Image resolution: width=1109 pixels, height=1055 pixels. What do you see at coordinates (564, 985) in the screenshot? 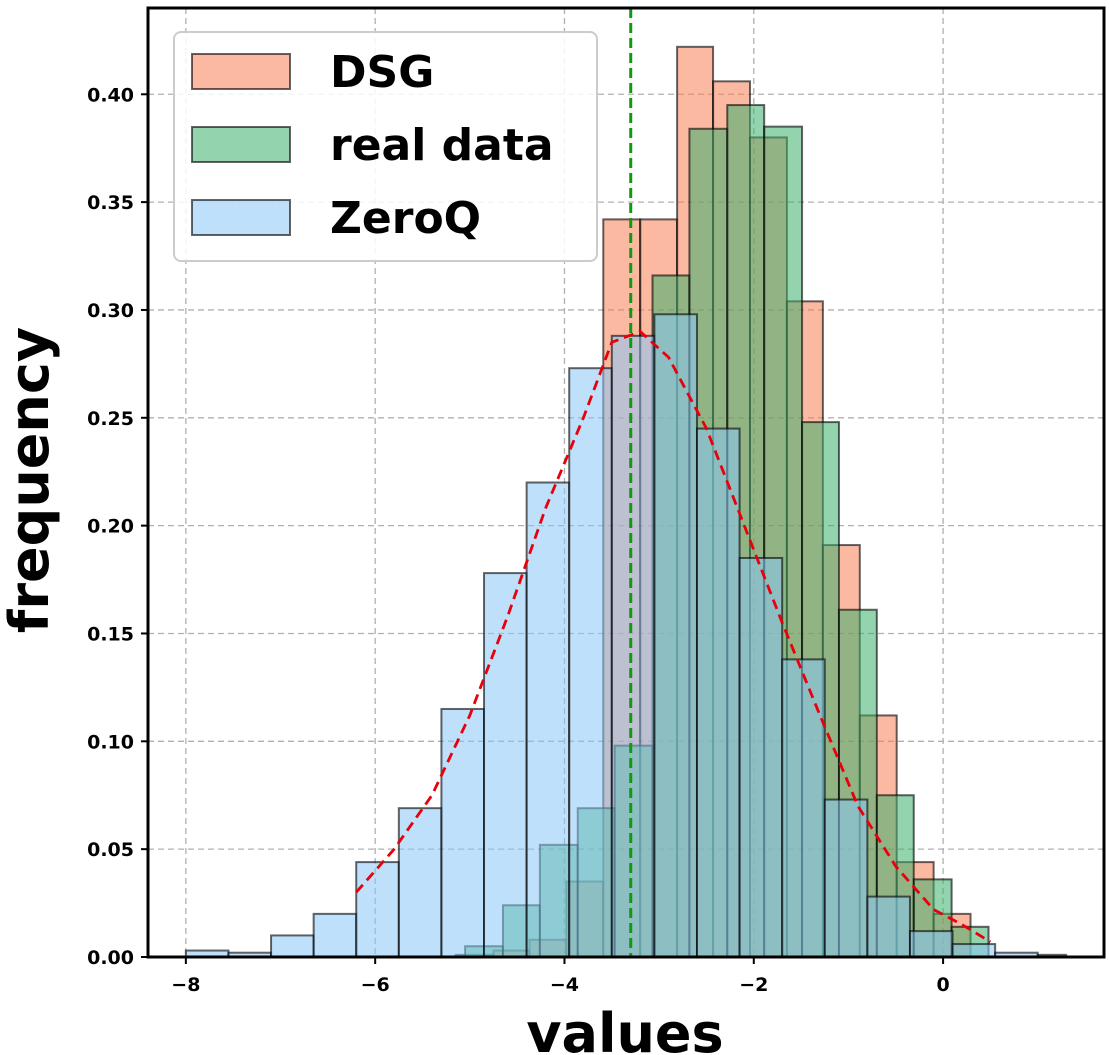
I see `x-tick-label: −4` at bounding box center [564, 985].